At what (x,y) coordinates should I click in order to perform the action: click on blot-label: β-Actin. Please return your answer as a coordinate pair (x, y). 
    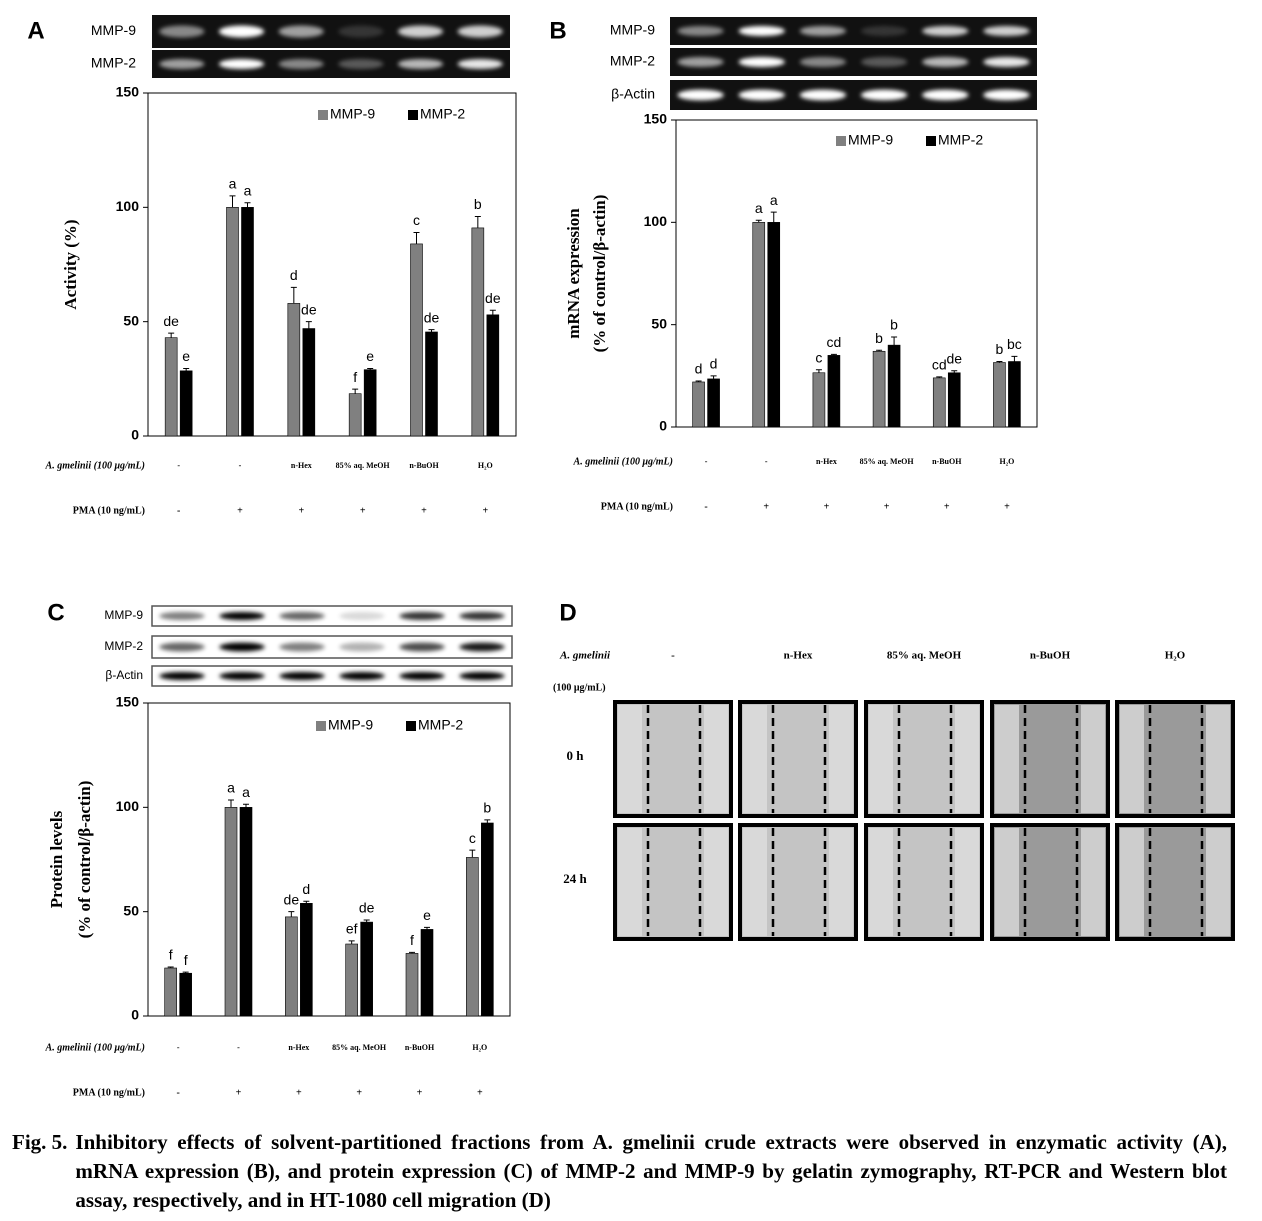
    Looking at the image, I should click on (124, 675).